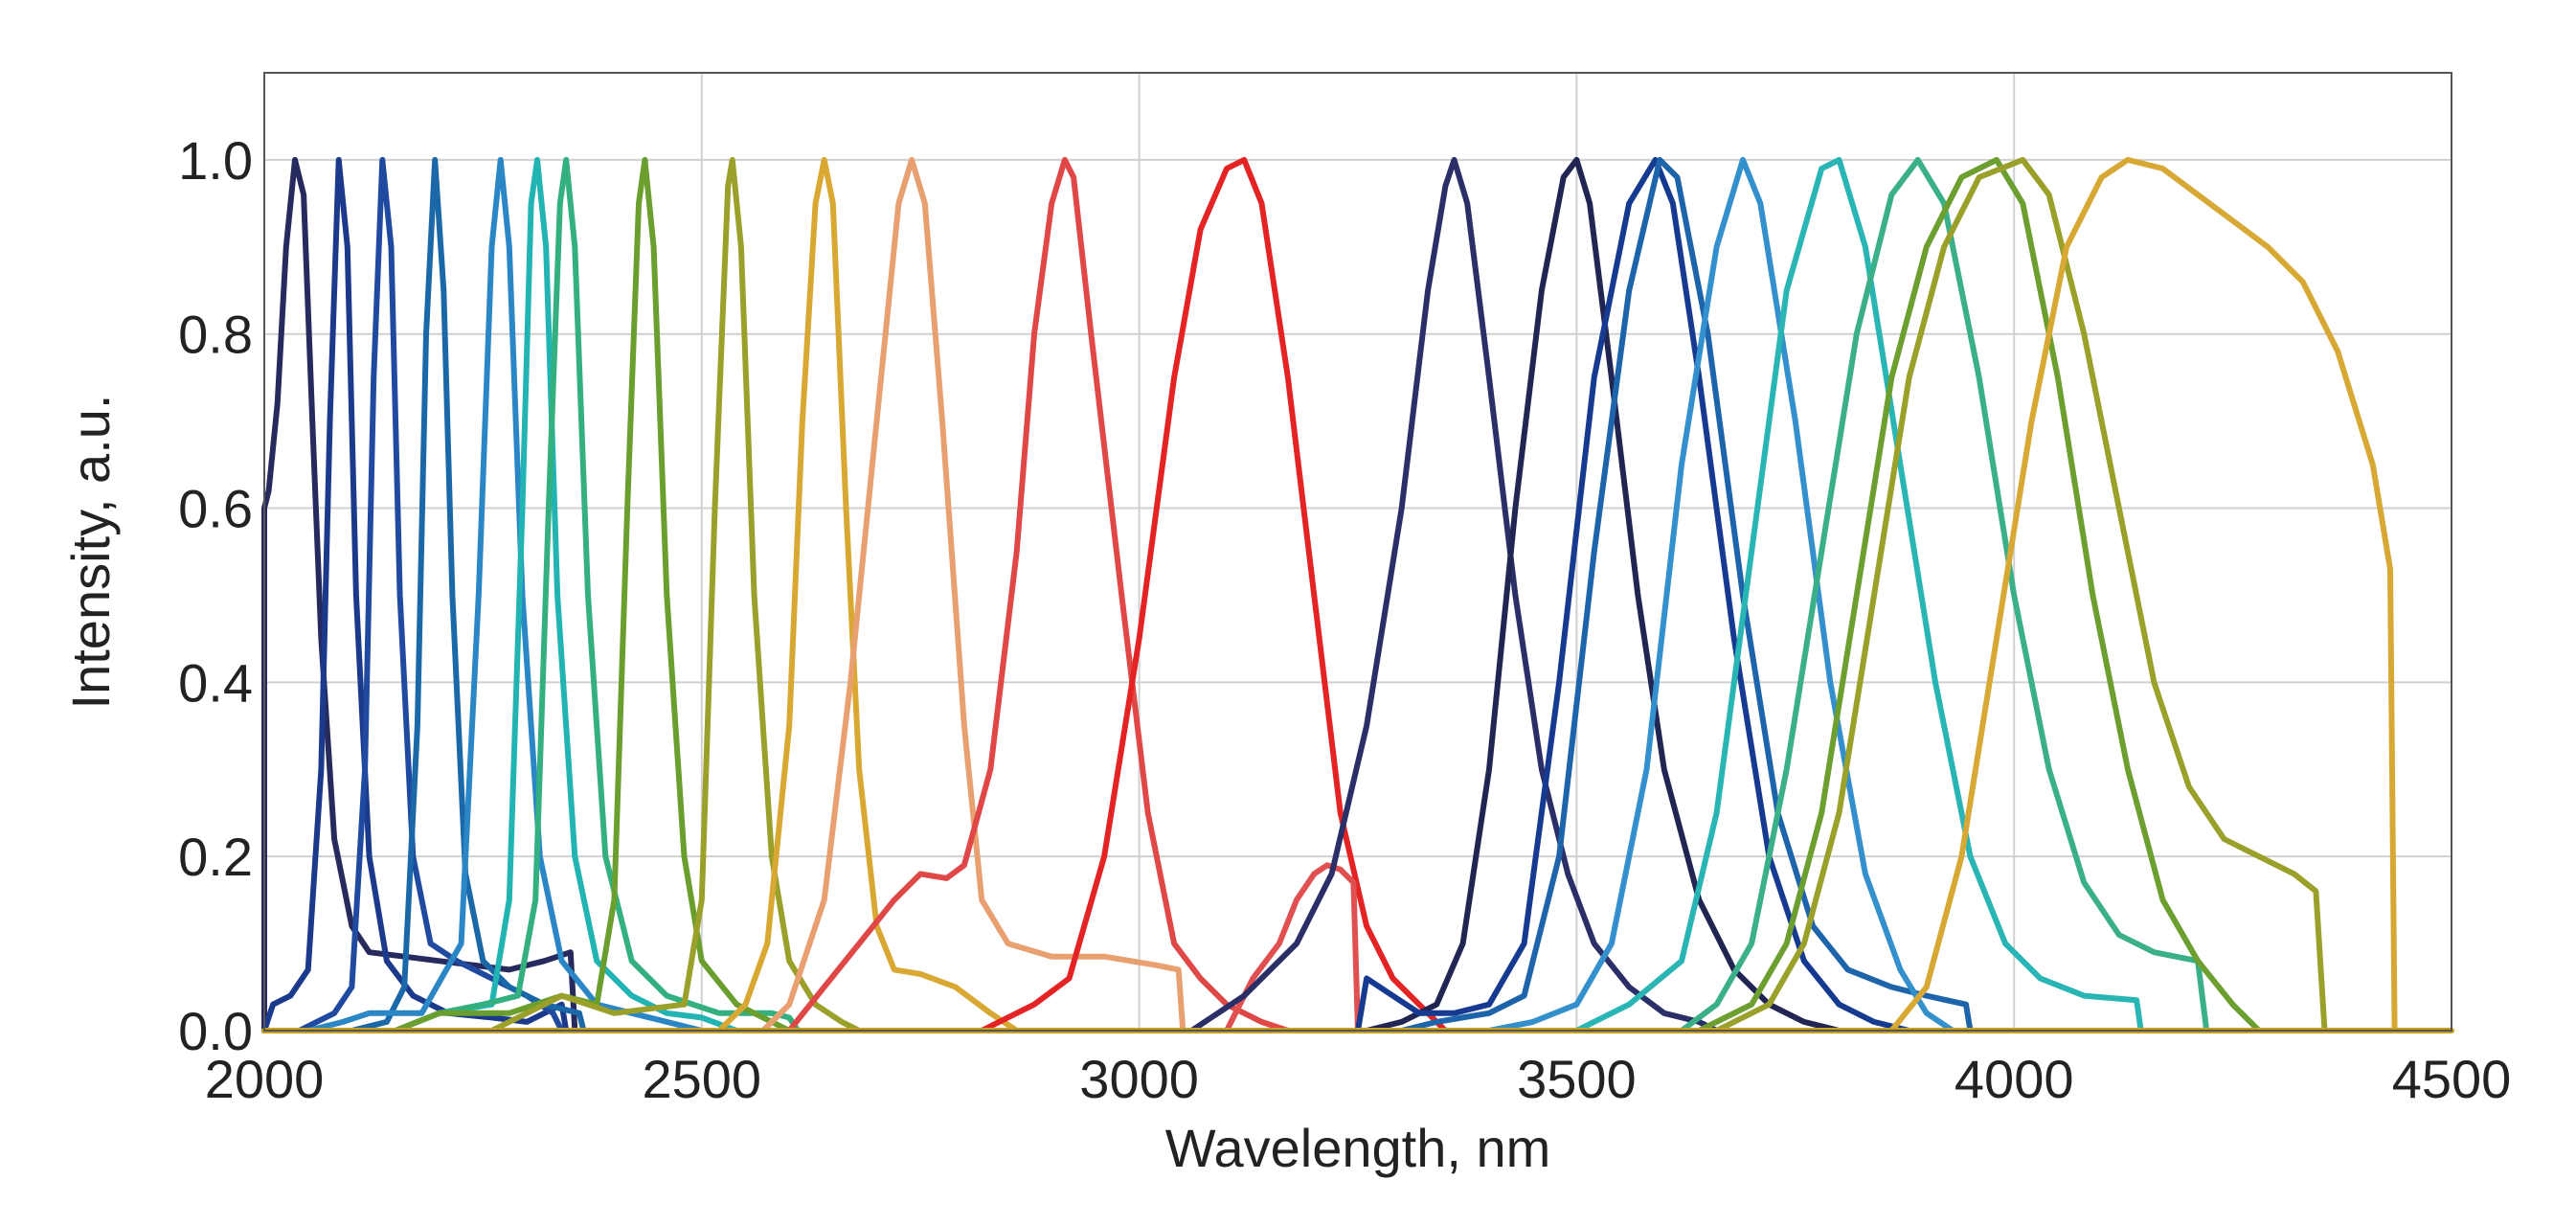  I want to click on x-tick-label: 2500, so click(702, 1079).